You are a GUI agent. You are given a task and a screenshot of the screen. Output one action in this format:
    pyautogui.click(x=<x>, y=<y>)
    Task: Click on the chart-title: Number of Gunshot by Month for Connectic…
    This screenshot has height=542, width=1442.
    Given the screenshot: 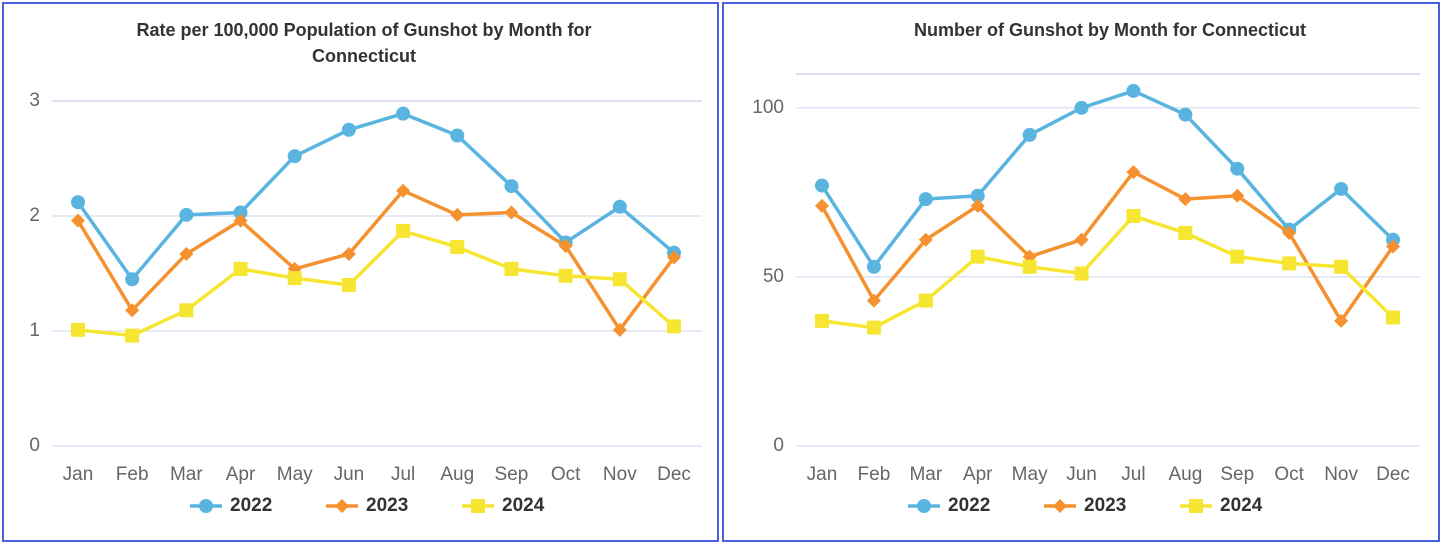 What is the action you would take?
    pyautogui.click(x=1110, y=30)
    